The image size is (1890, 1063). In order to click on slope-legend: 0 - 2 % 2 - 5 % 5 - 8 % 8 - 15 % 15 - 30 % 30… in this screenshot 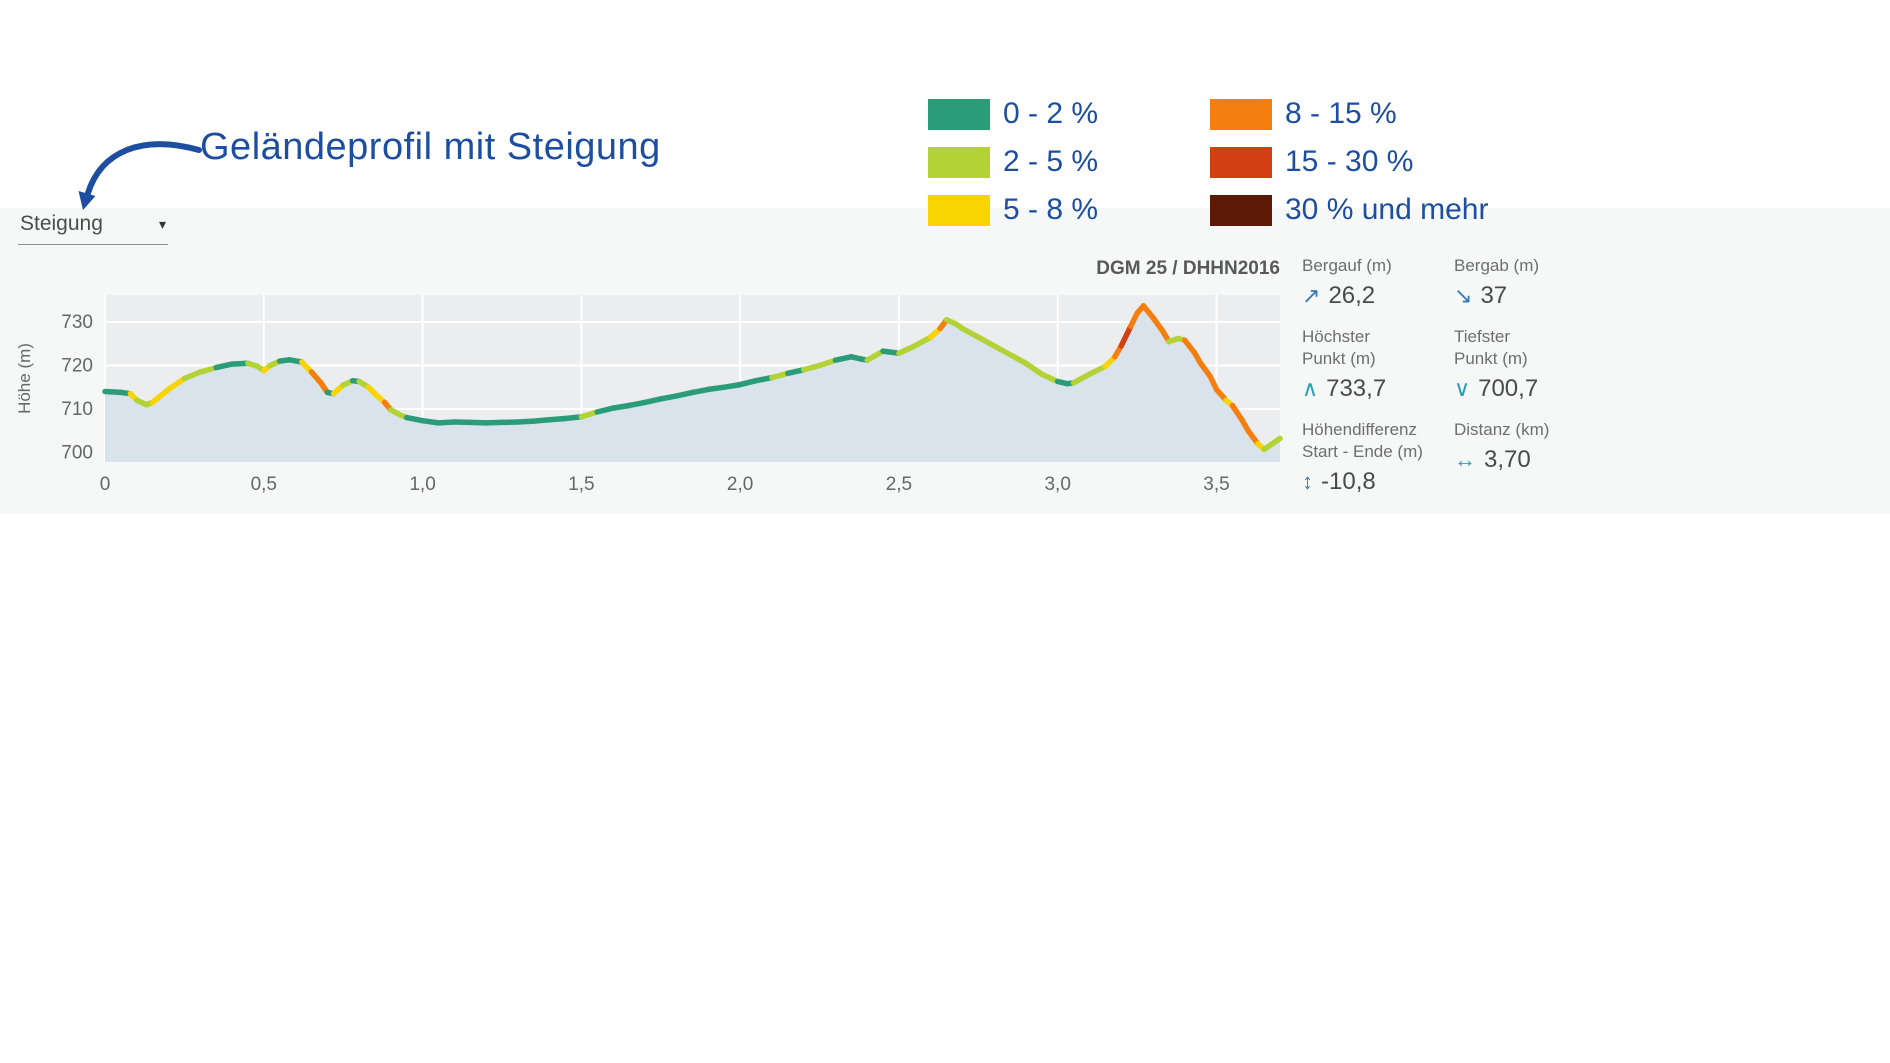, I will do `click(1210, 162)`.